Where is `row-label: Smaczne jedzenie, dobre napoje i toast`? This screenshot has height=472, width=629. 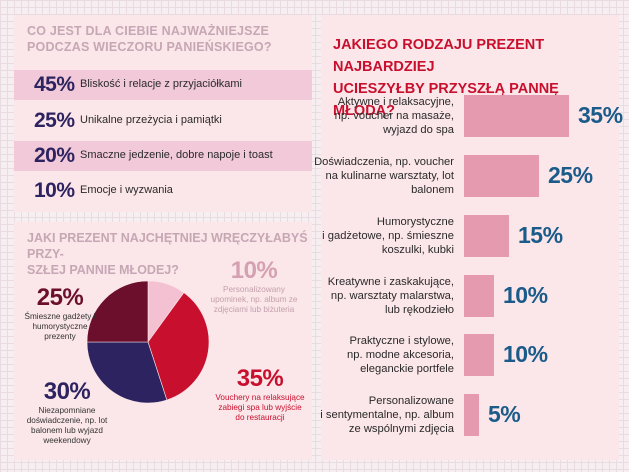 row-label: Smaczne jedzenie, dobre napoje i toast is located at coordinates (176, 155).